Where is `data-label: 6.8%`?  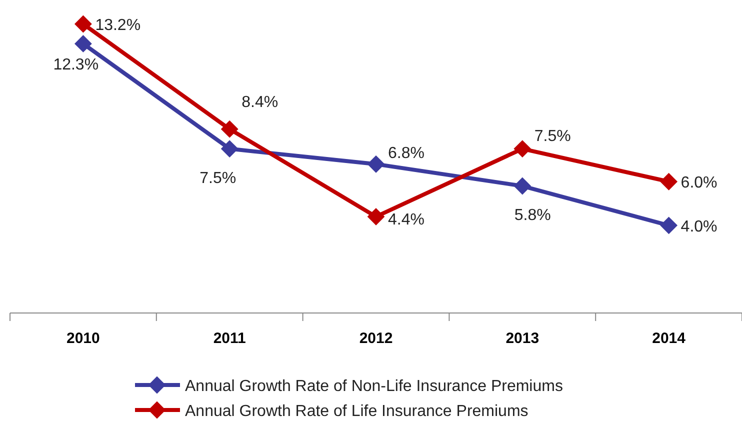 data-label: 6.8% is located at coordinates (406, 153).